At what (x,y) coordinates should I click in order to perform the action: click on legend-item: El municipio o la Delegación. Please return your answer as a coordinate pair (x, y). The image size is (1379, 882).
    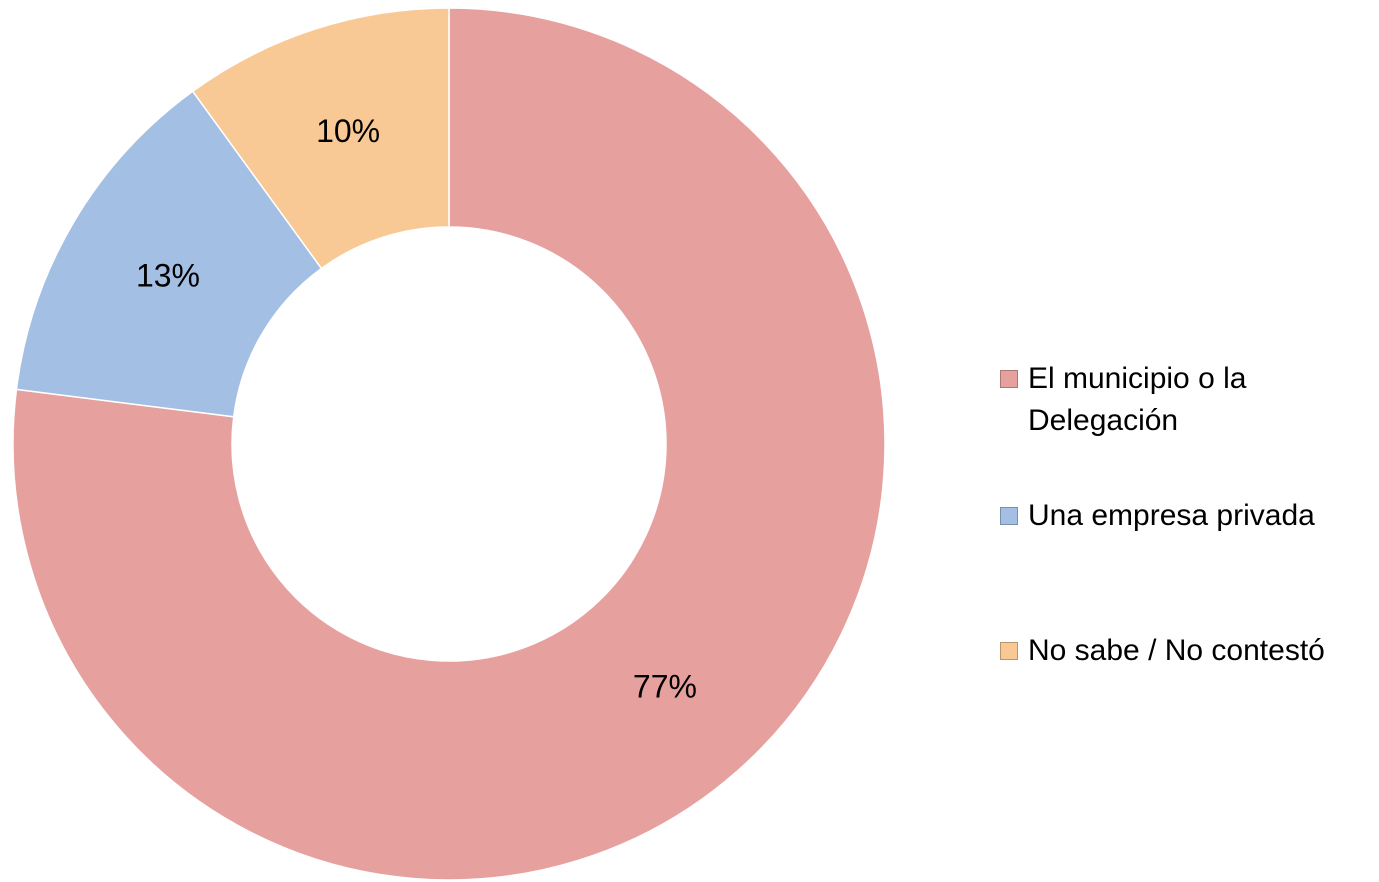
    Looking at the image, I should click on (1185, 400).